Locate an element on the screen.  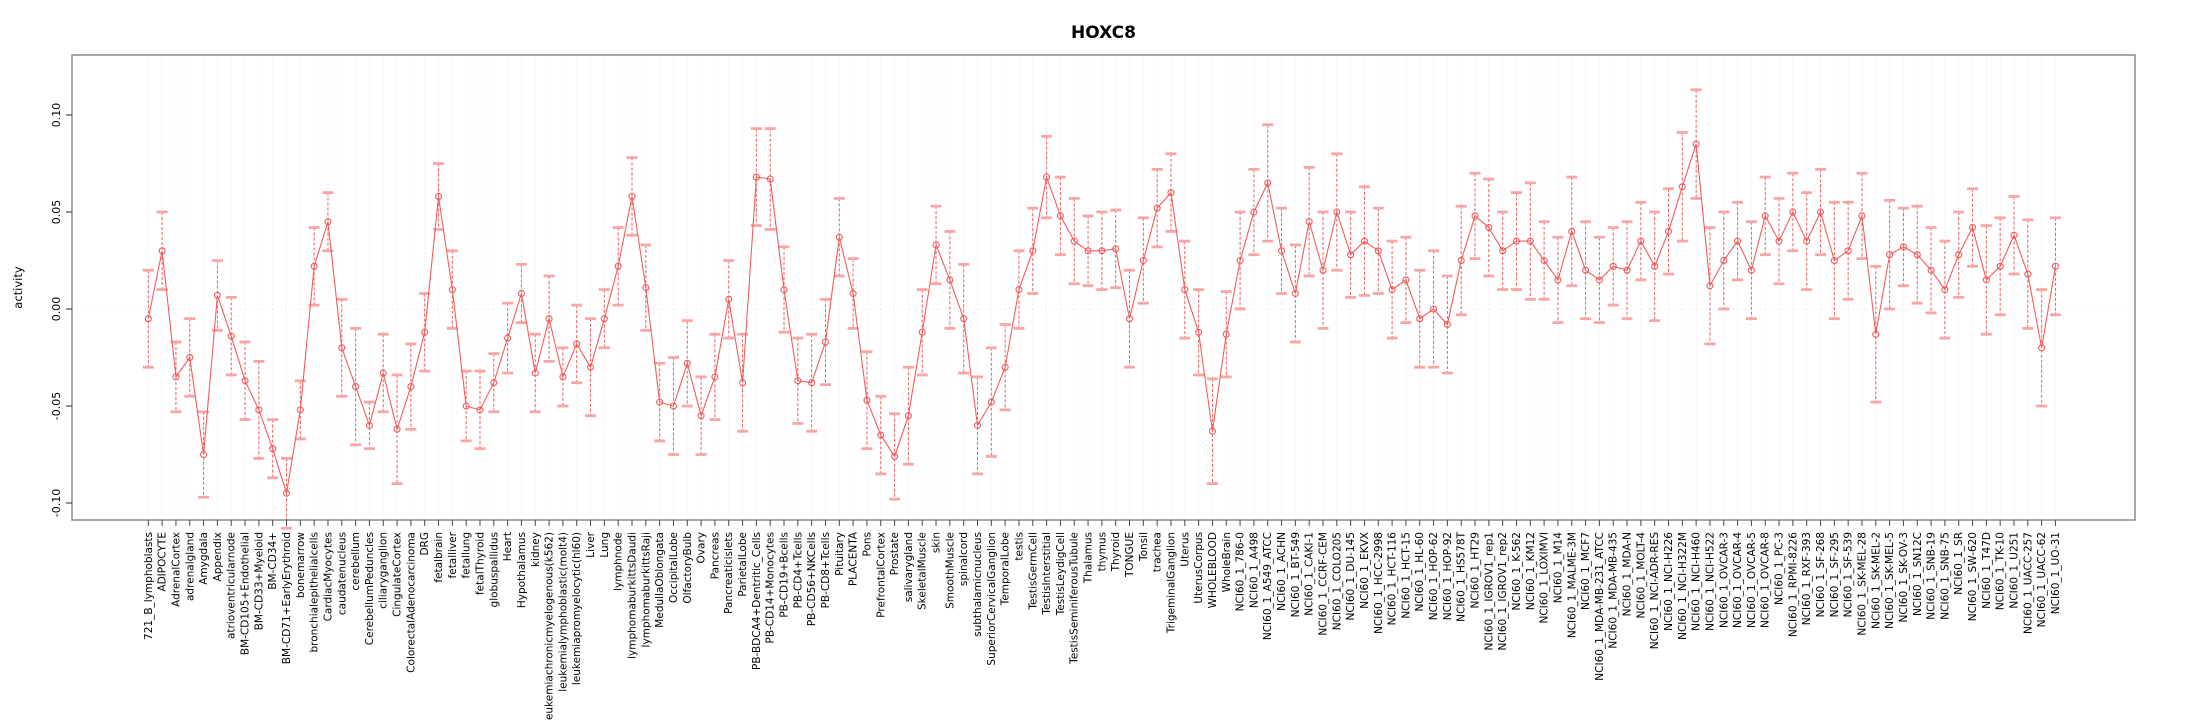
x-category-label: BM-CD34+ is located at coordinates (273, 561).